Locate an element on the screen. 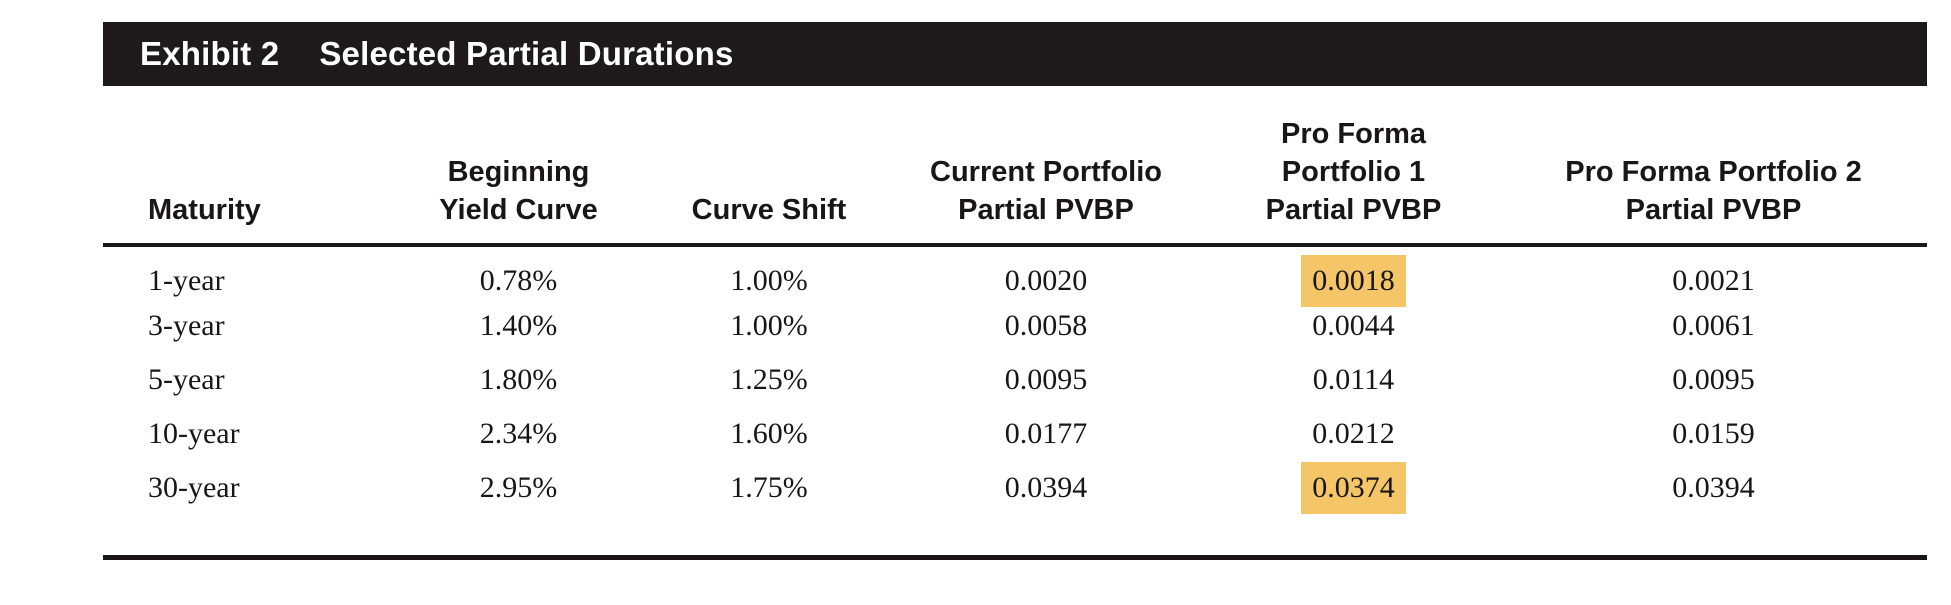 Image resolution: width=1951 pixels, height=605 pixels. value-cell: 1.80% is located at coordinates (518, 380).